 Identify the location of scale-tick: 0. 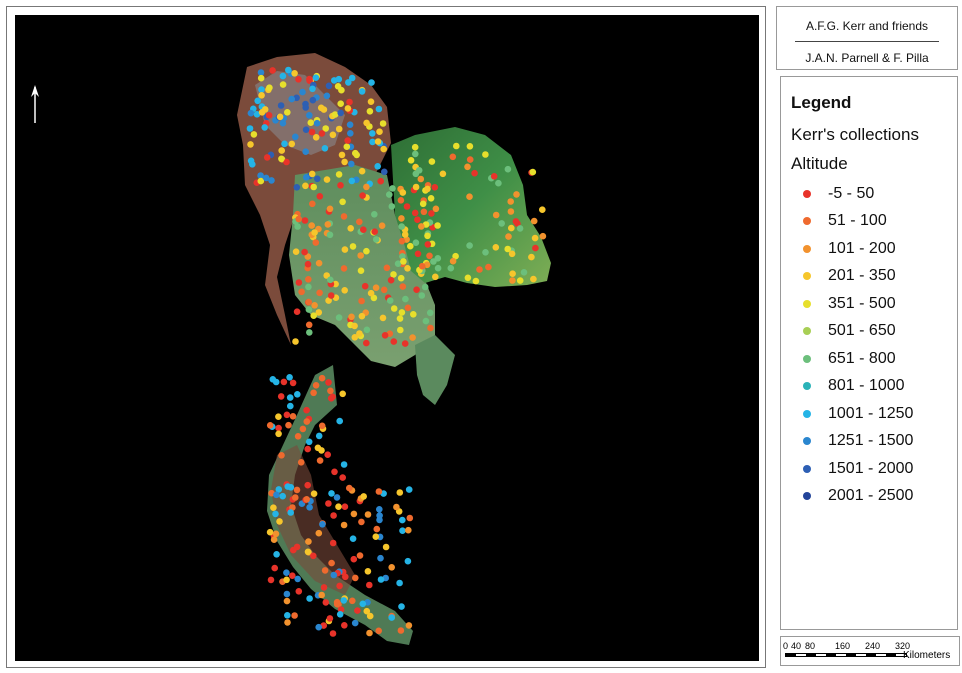
(786, 646).